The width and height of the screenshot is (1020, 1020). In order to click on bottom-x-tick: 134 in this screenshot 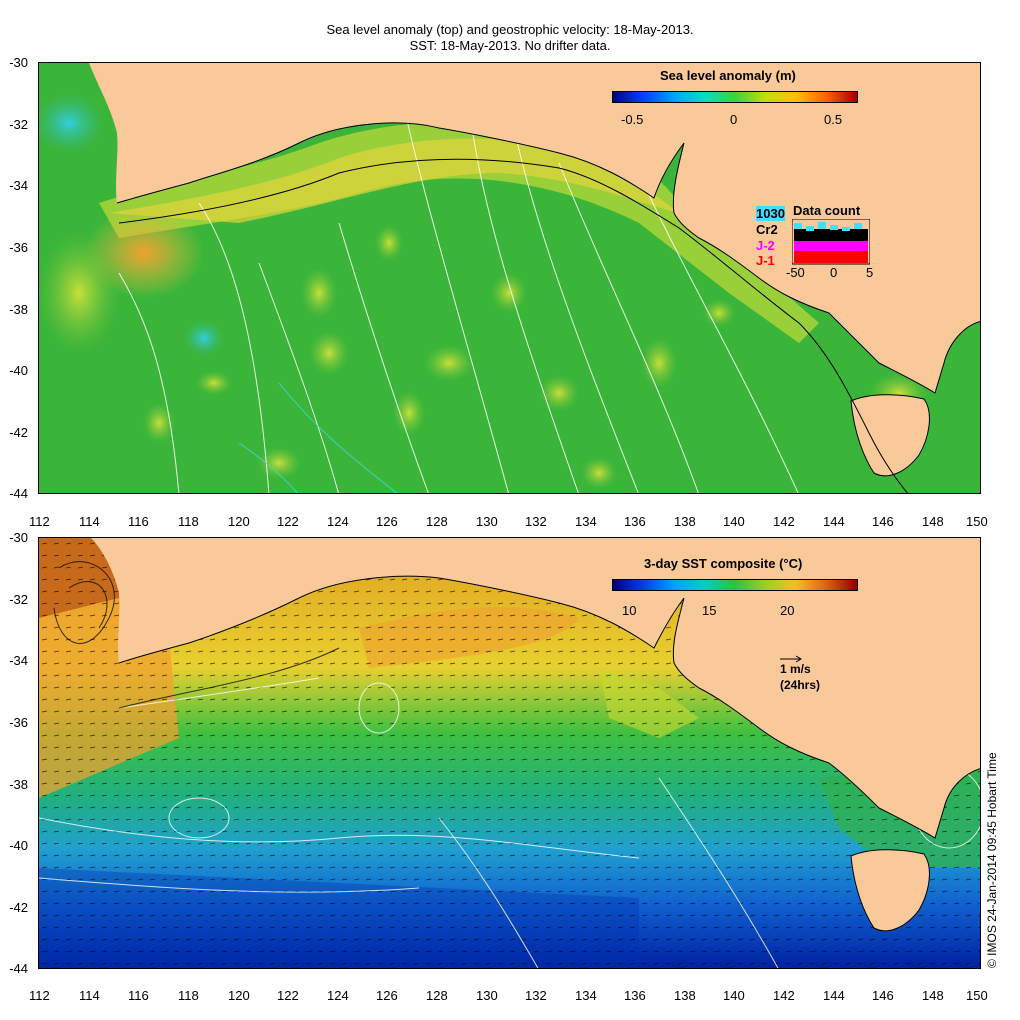, I will do `click(586, 995)`.